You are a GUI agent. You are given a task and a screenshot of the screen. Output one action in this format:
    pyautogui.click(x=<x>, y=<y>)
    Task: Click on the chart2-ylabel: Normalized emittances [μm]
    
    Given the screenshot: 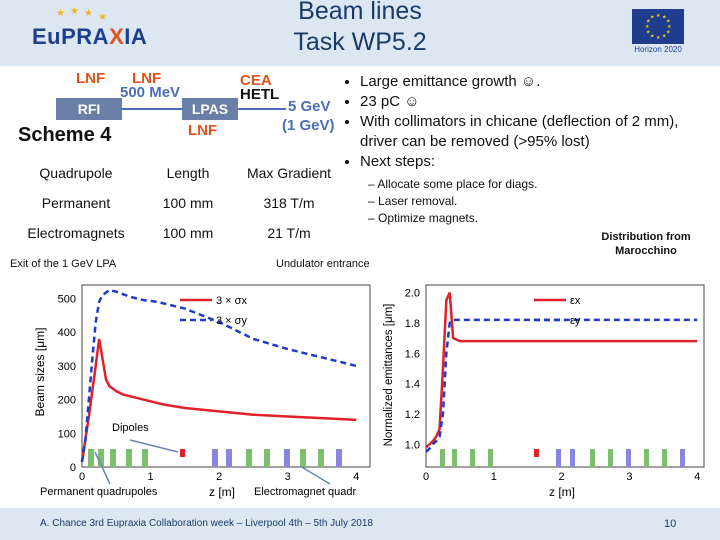 What is the action you would take?
    pyautogui.click(x=389, y=375)
    